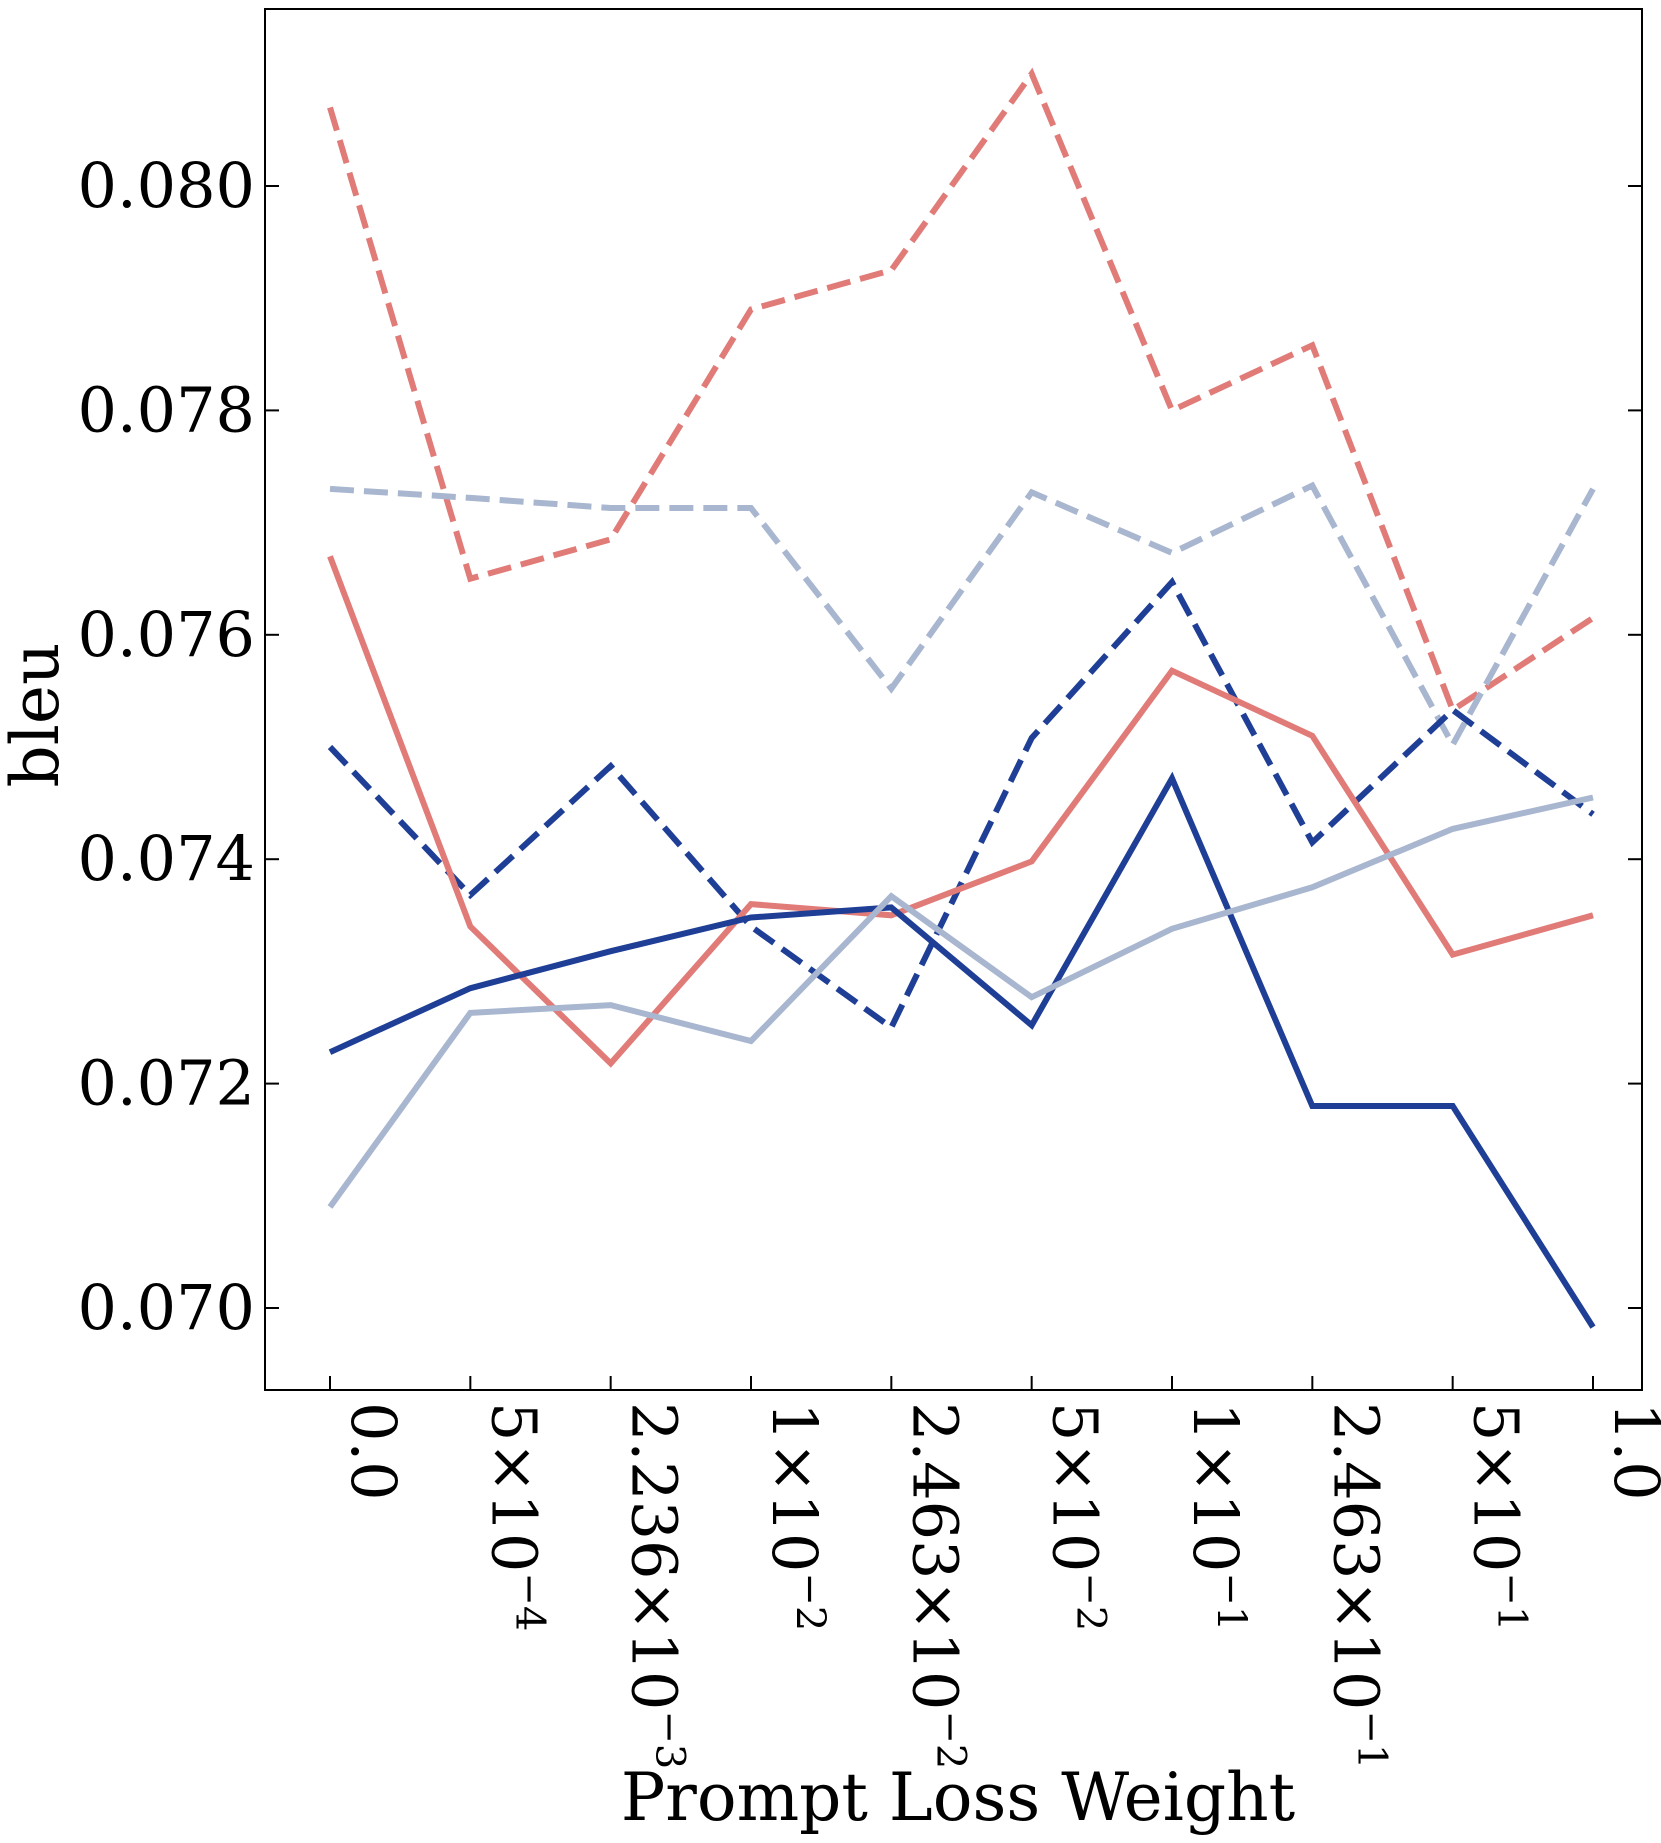  I want to click on x-tick-label: 5×10−2, so click(1076, 1516).